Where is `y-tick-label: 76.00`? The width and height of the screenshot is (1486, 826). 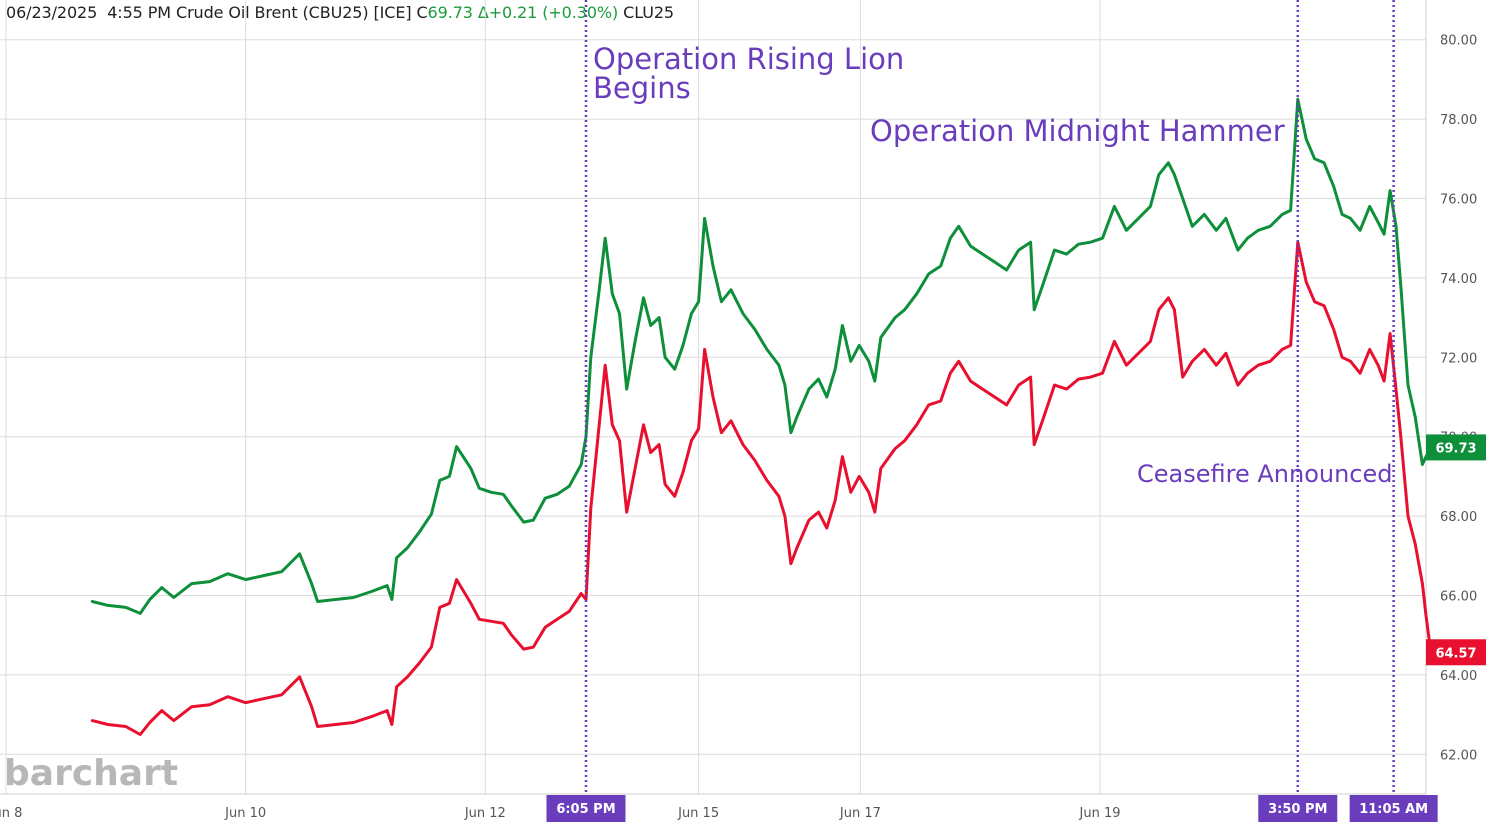
y-tick-label: 76.00 is located at coordinates (1458, 200).